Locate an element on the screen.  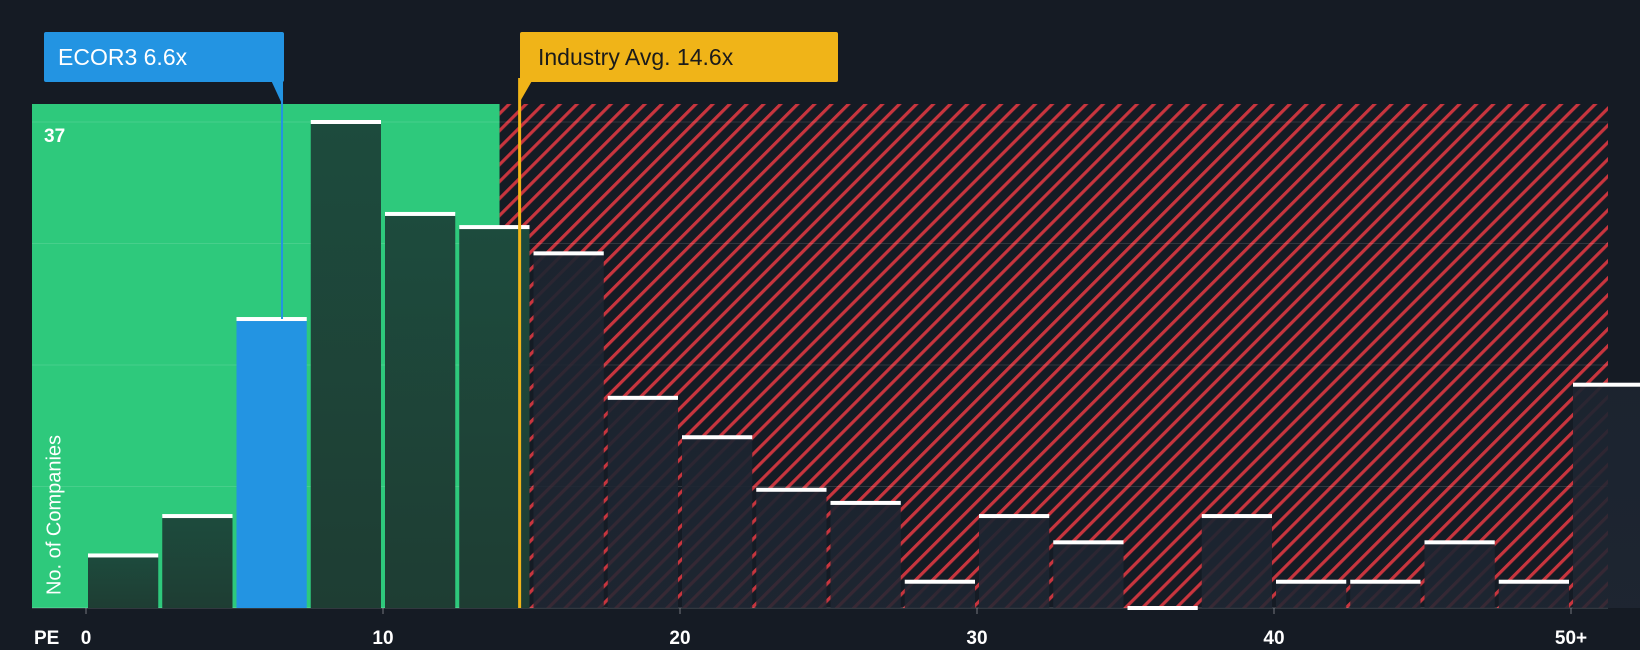
x-tick-label: 50+ is located at coordinates (1571, 638).